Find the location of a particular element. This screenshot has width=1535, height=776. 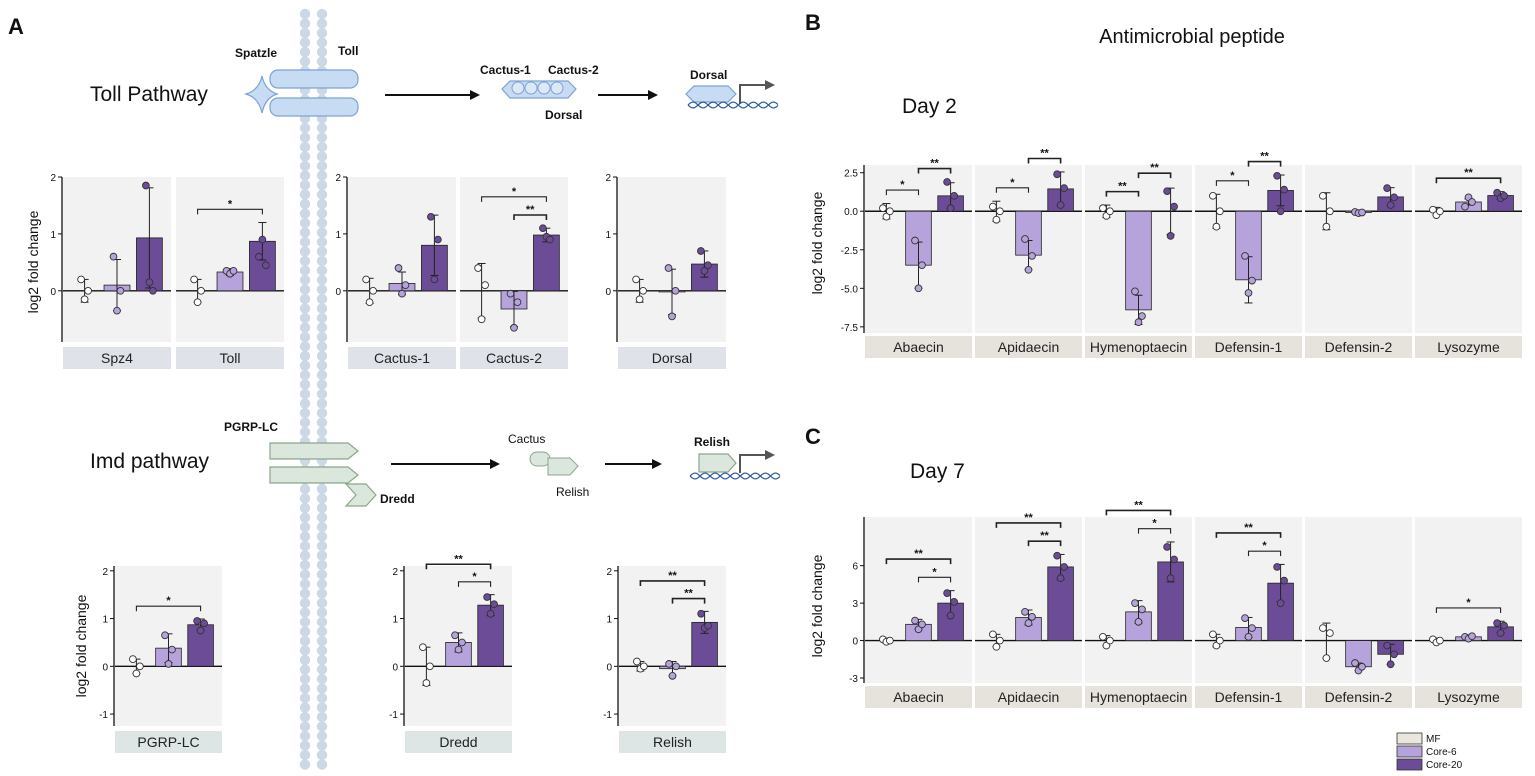

cactus-subunit is located at coordinates (544, 88).